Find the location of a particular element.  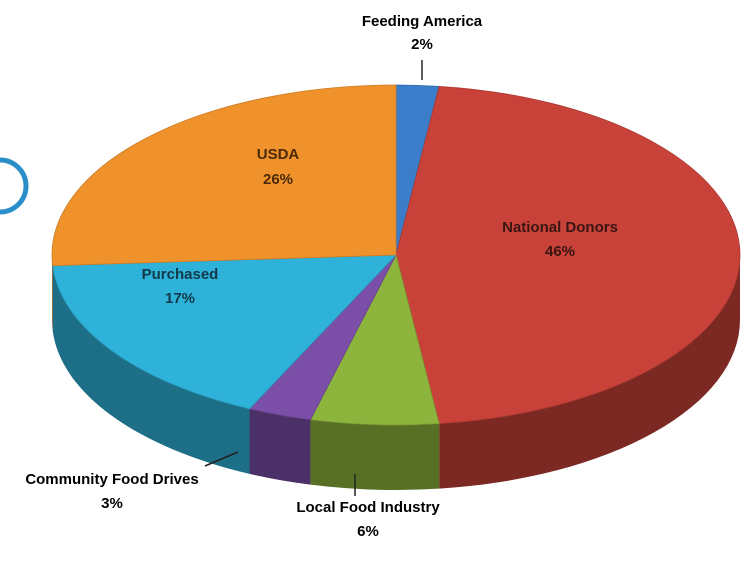

slice-label: Purchased is located at coordinates (180, 274).